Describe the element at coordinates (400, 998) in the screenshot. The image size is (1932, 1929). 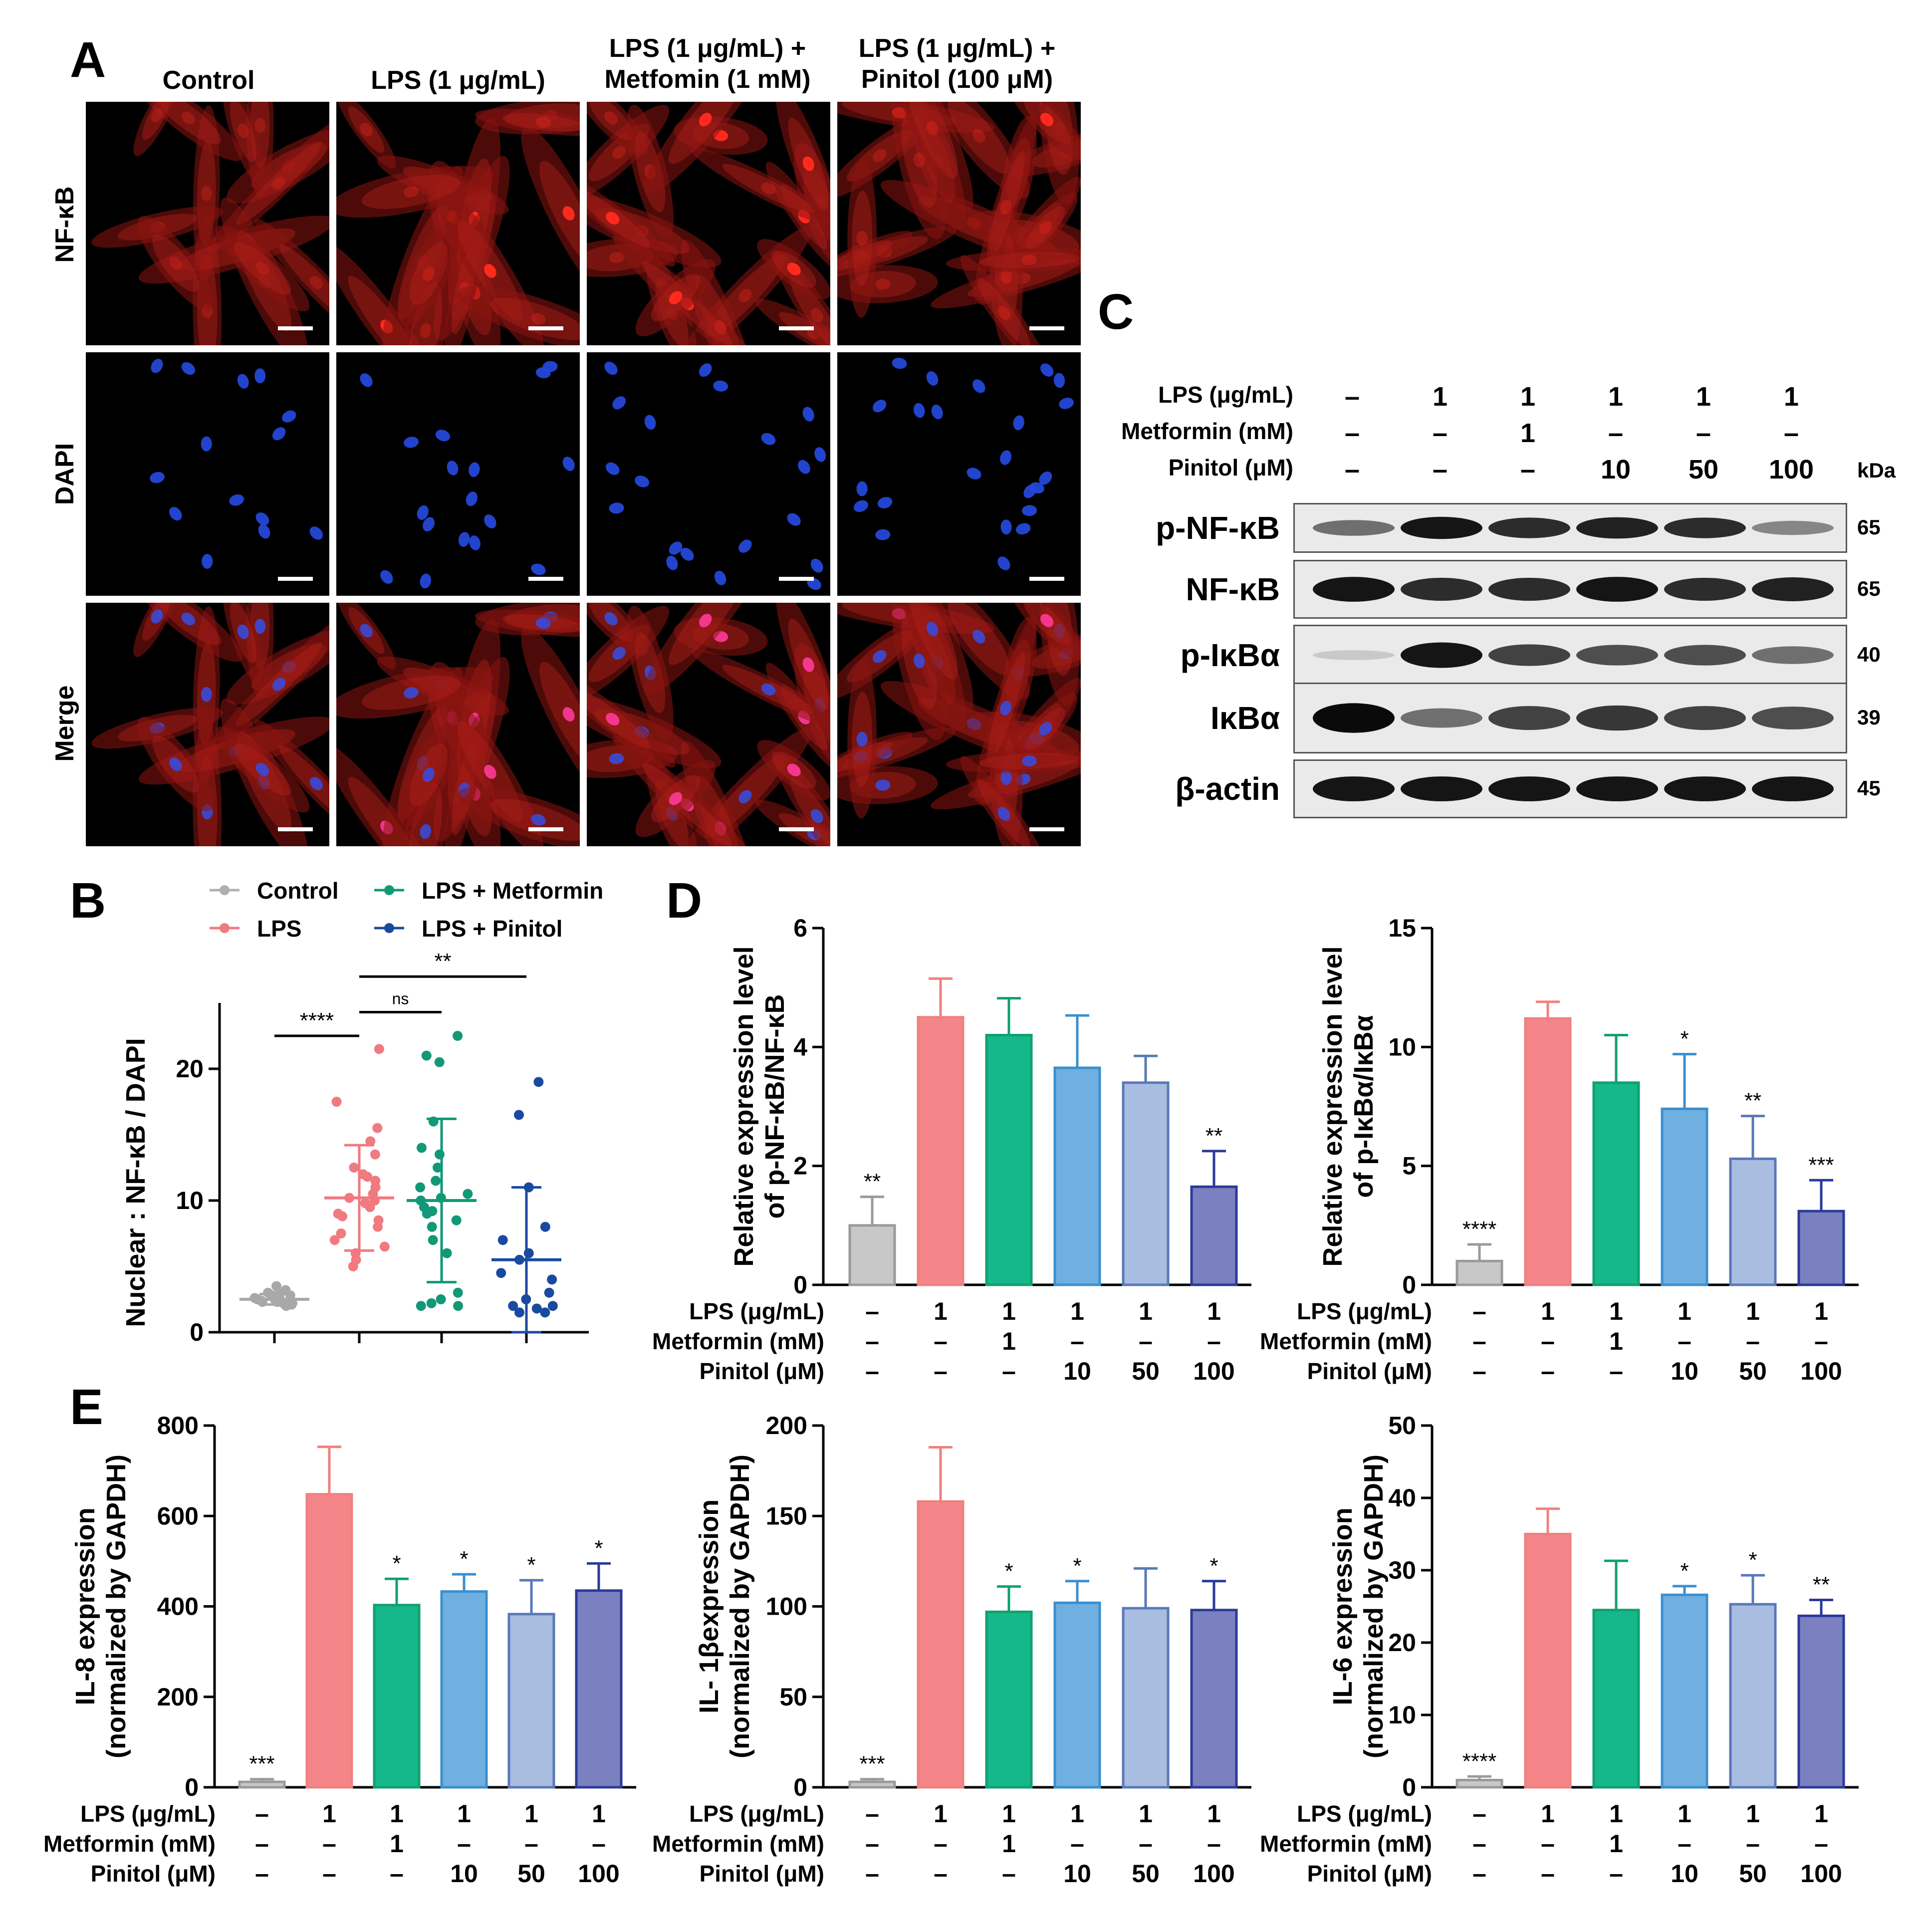
I see `B-sig-label: ns` at that location.